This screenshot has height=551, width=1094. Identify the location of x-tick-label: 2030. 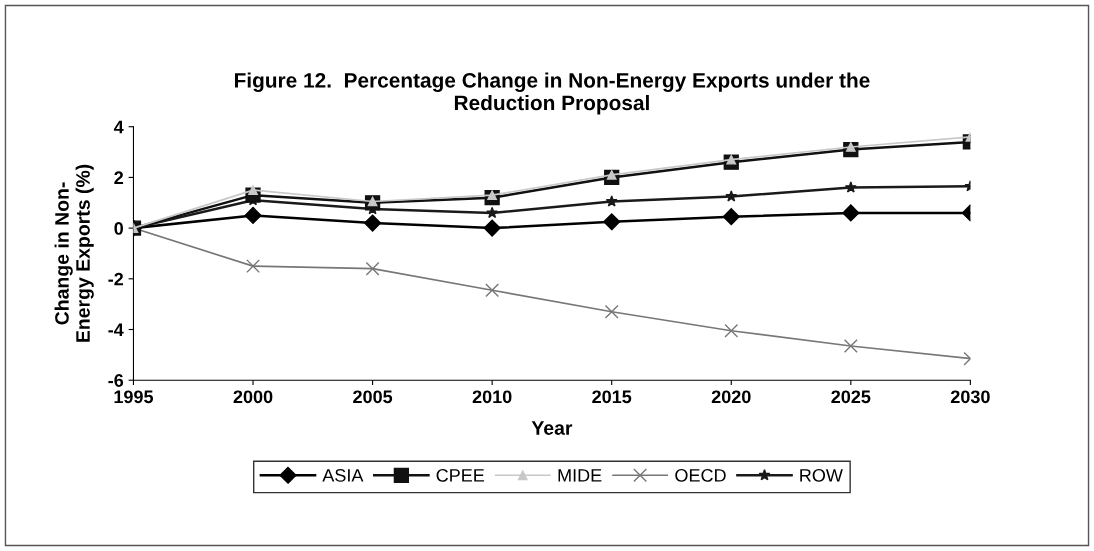
(970, 397).